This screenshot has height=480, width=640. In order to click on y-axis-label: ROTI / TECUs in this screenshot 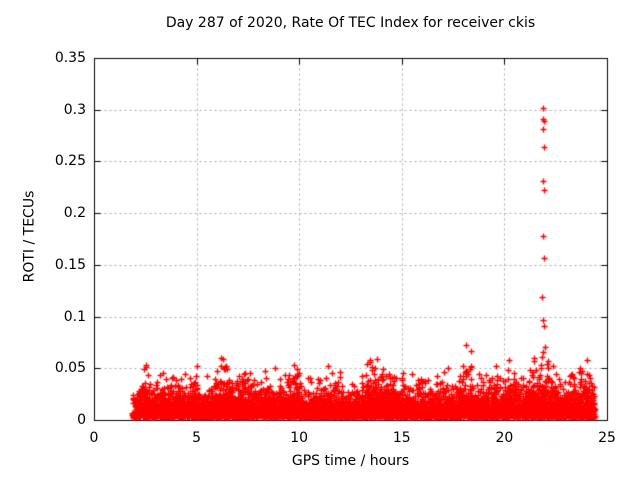, I will do `click(29, 236)`.